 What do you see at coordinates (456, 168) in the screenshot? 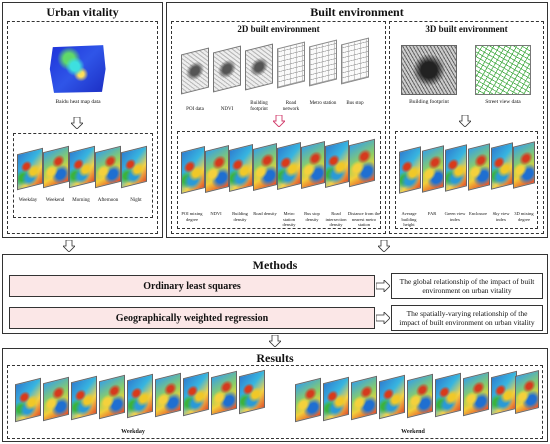
I see `green-view-index-map` at bounding box center [456, 168].